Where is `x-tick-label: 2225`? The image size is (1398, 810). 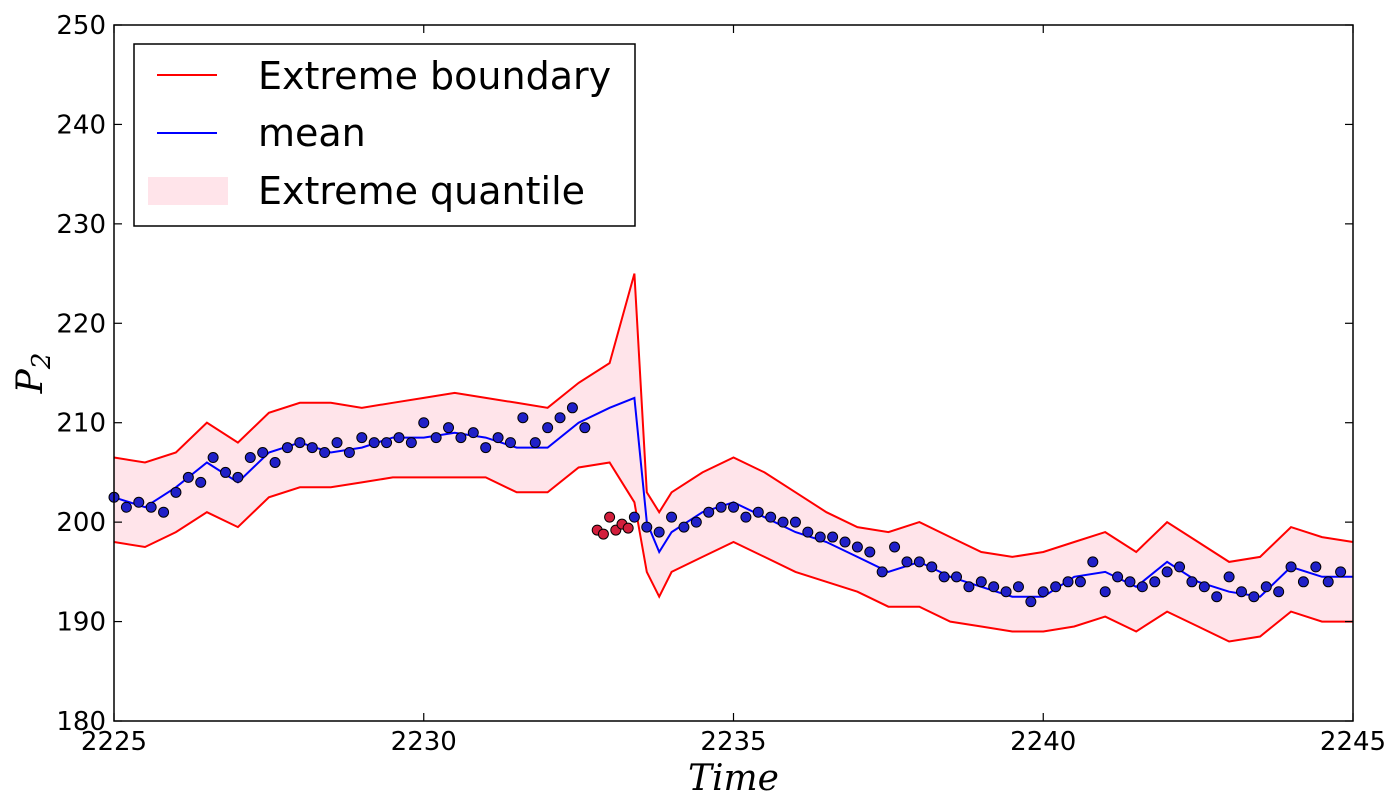 x-tick-label: 2225 is located at coordinates (114, 742).